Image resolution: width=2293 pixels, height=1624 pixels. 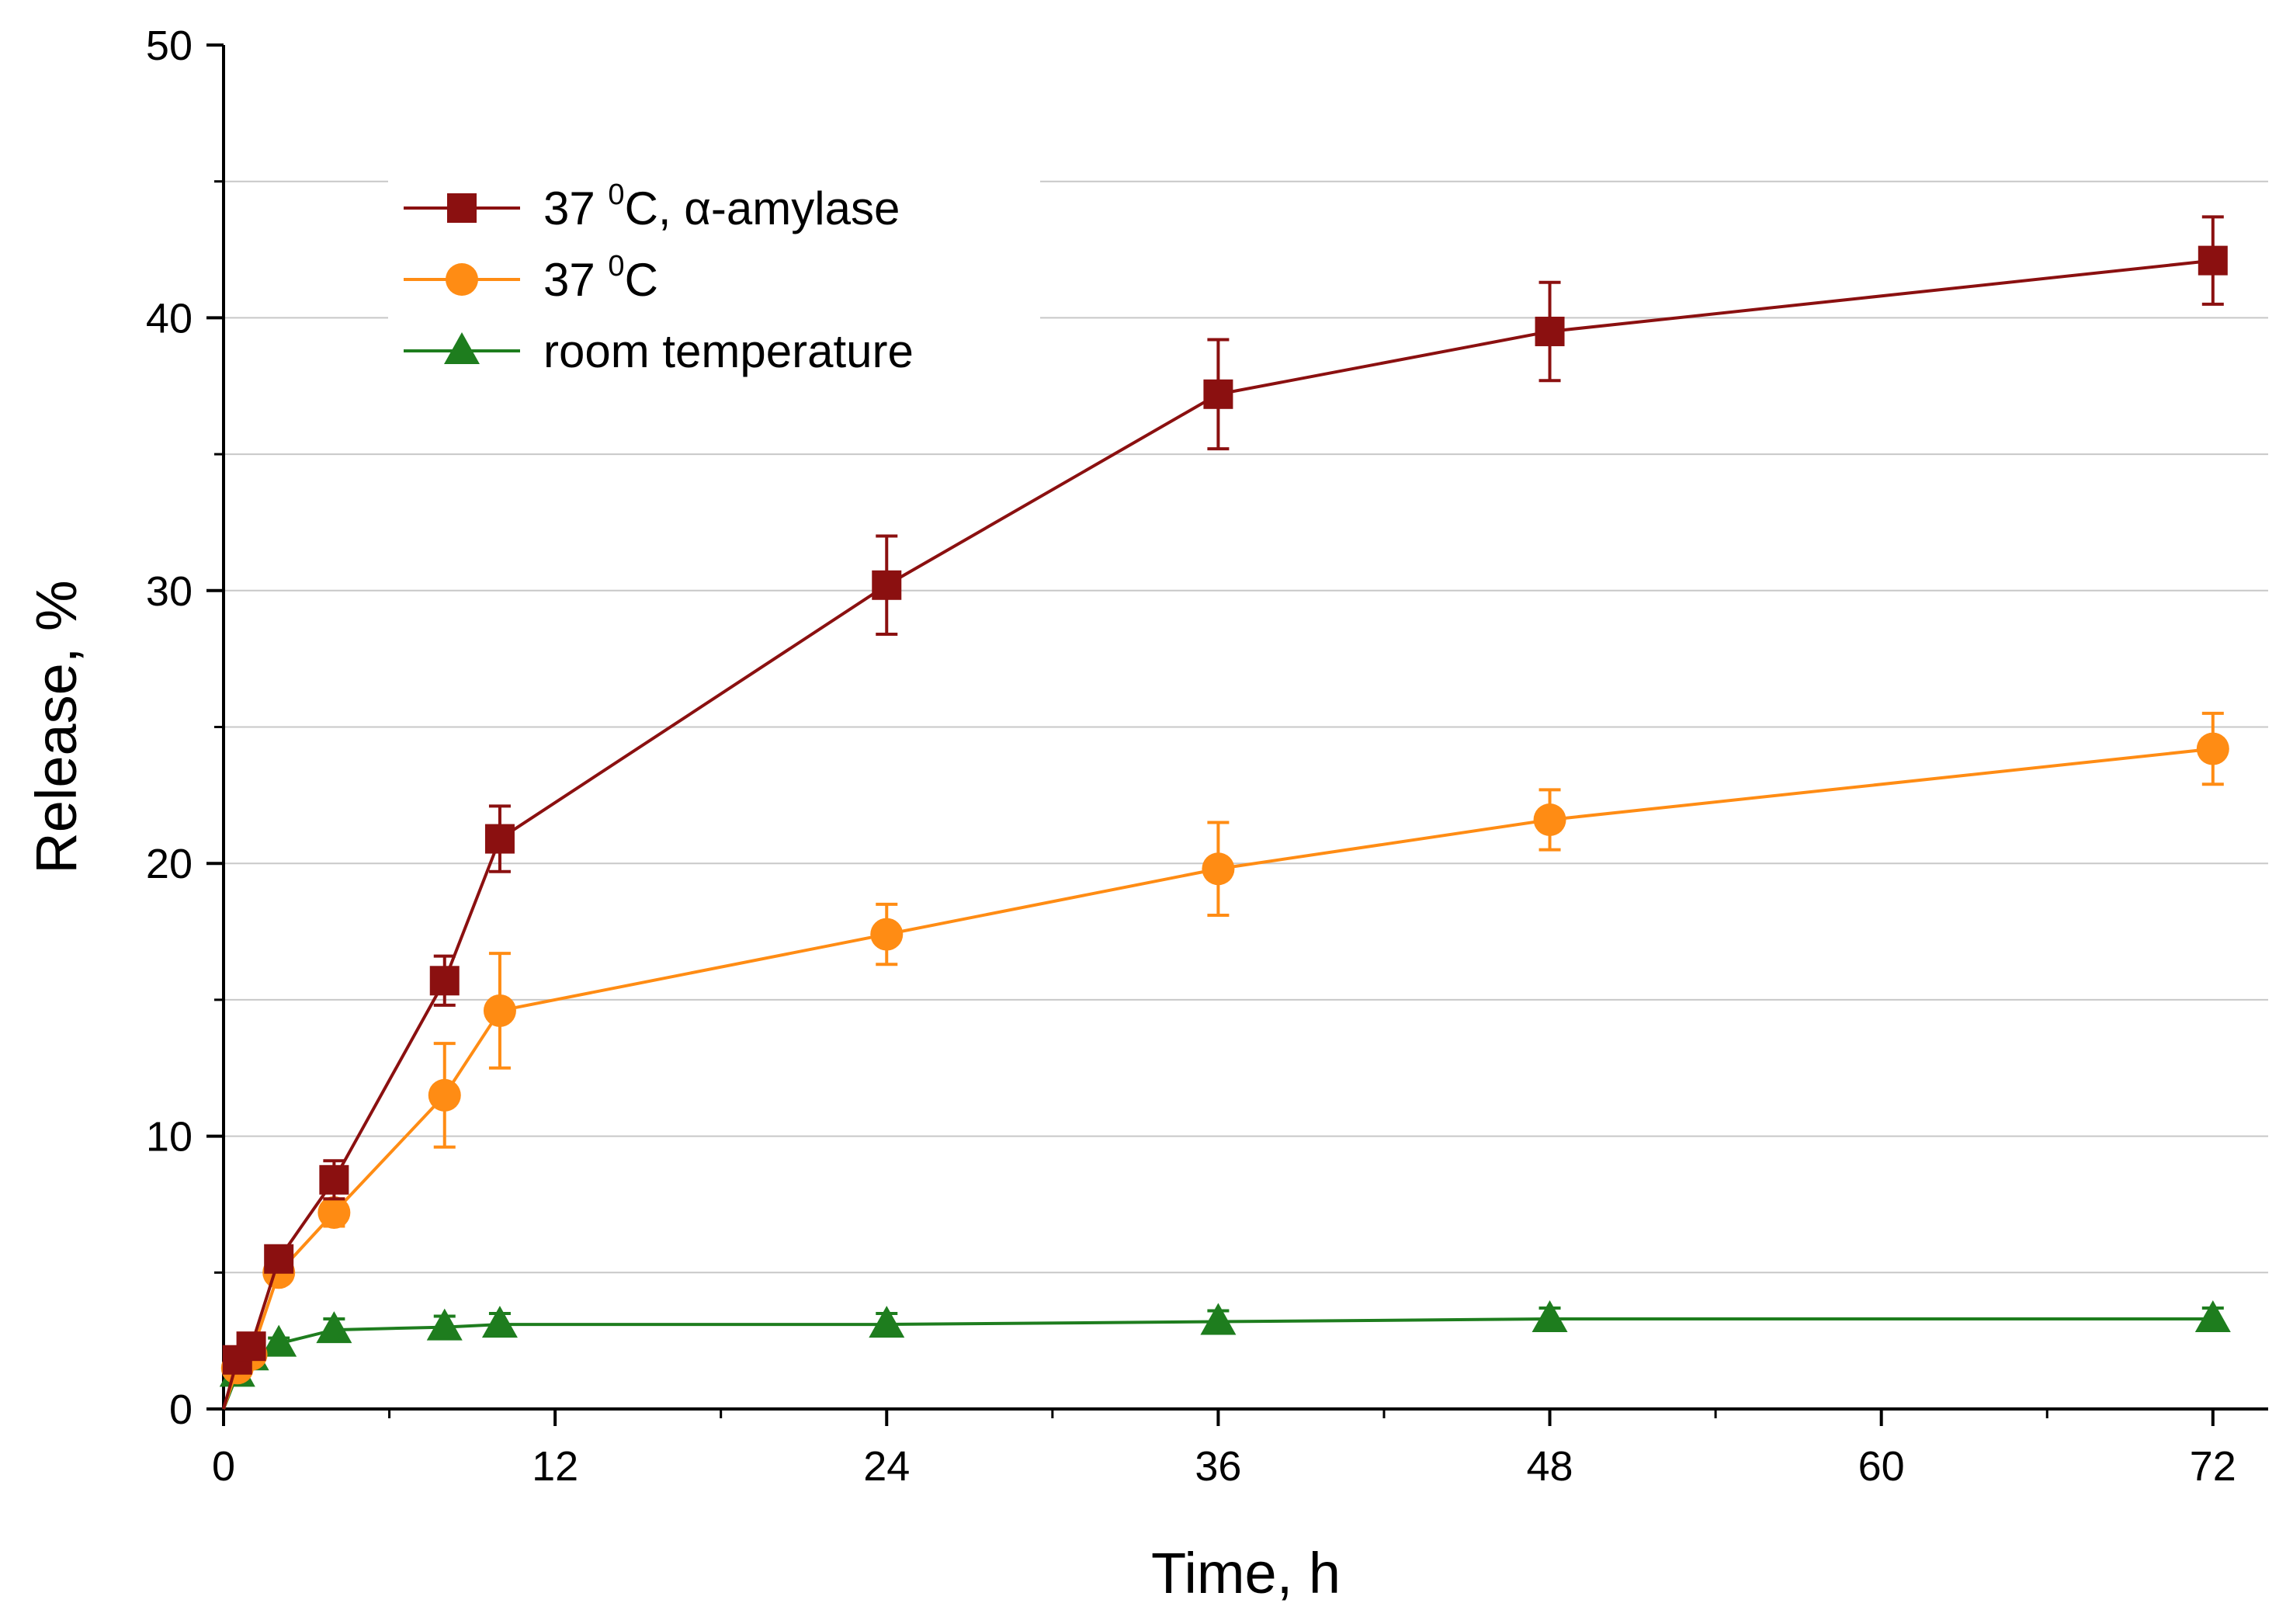 I want to click on legend-item: 37 0C, α-amylase, so click(x=652, y=206).